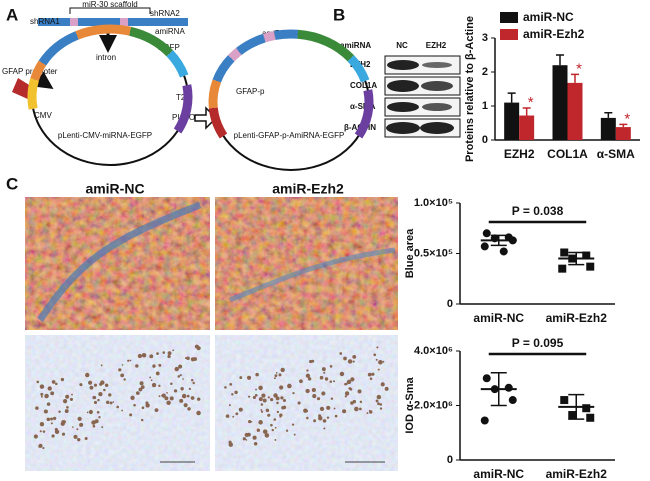 Image resolution: width=650 pixels, height=481 pixels. I want to click on row-label: COL1A, so click(363, 85).